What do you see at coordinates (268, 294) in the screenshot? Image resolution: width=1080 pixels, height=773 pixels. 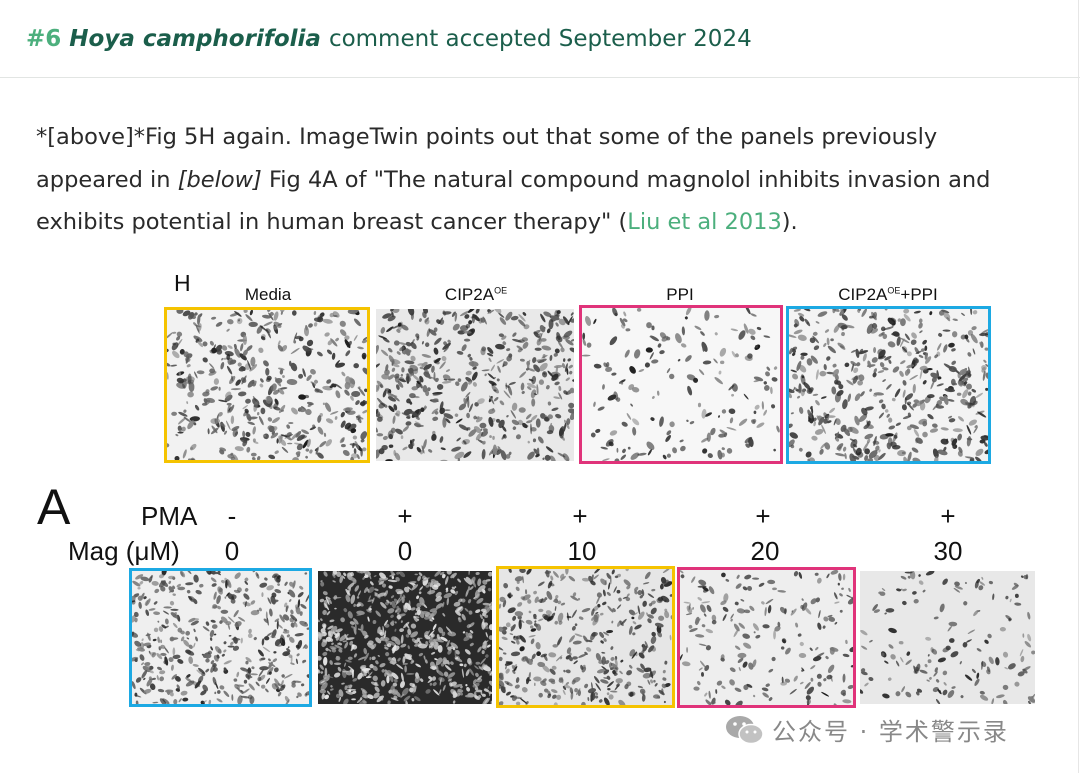 I see `column-title-media: Media` at bounding box center [268, 294].